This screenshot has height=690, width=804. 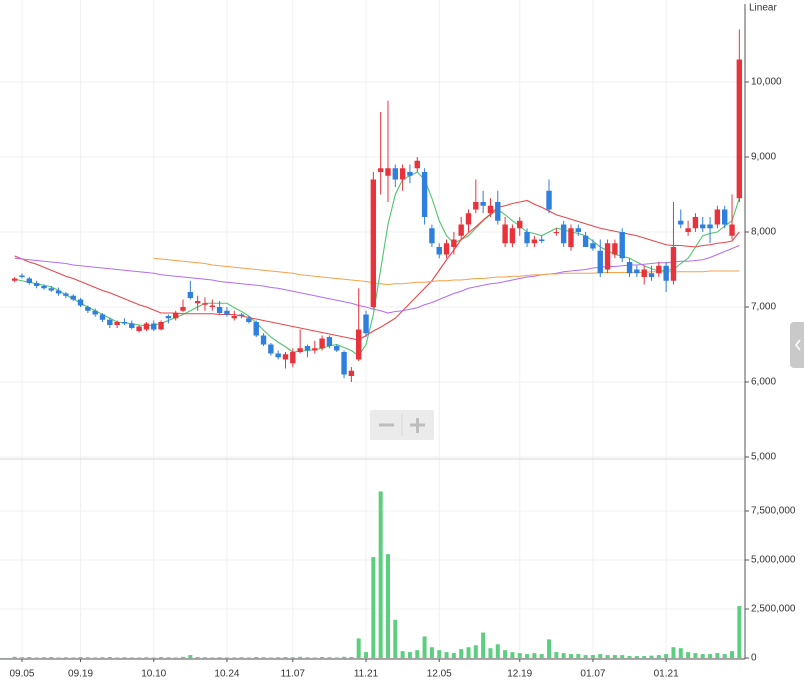 What do you see at coordinates (519, 674) in the screenshot?
I see `x-tick-label: 12.19` at bounding box center [519, 674].